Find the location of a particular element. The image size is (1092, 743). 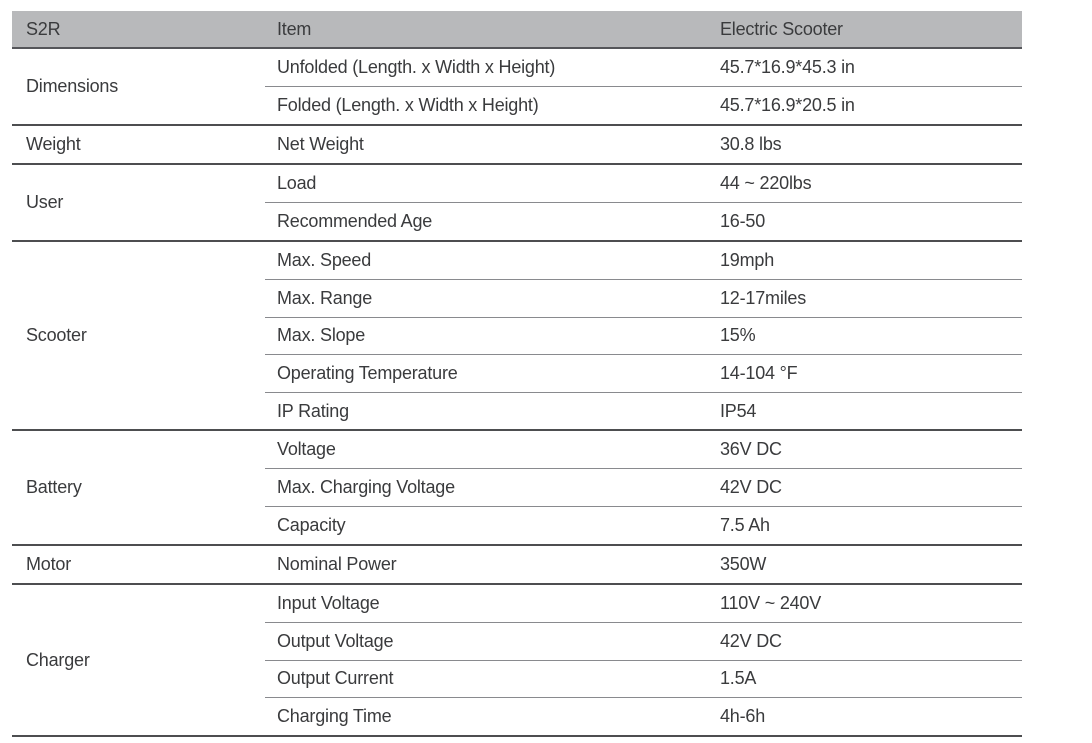

group-weight: Weight Net Weight 30.8 lbs is located at coordinates (517, 146).